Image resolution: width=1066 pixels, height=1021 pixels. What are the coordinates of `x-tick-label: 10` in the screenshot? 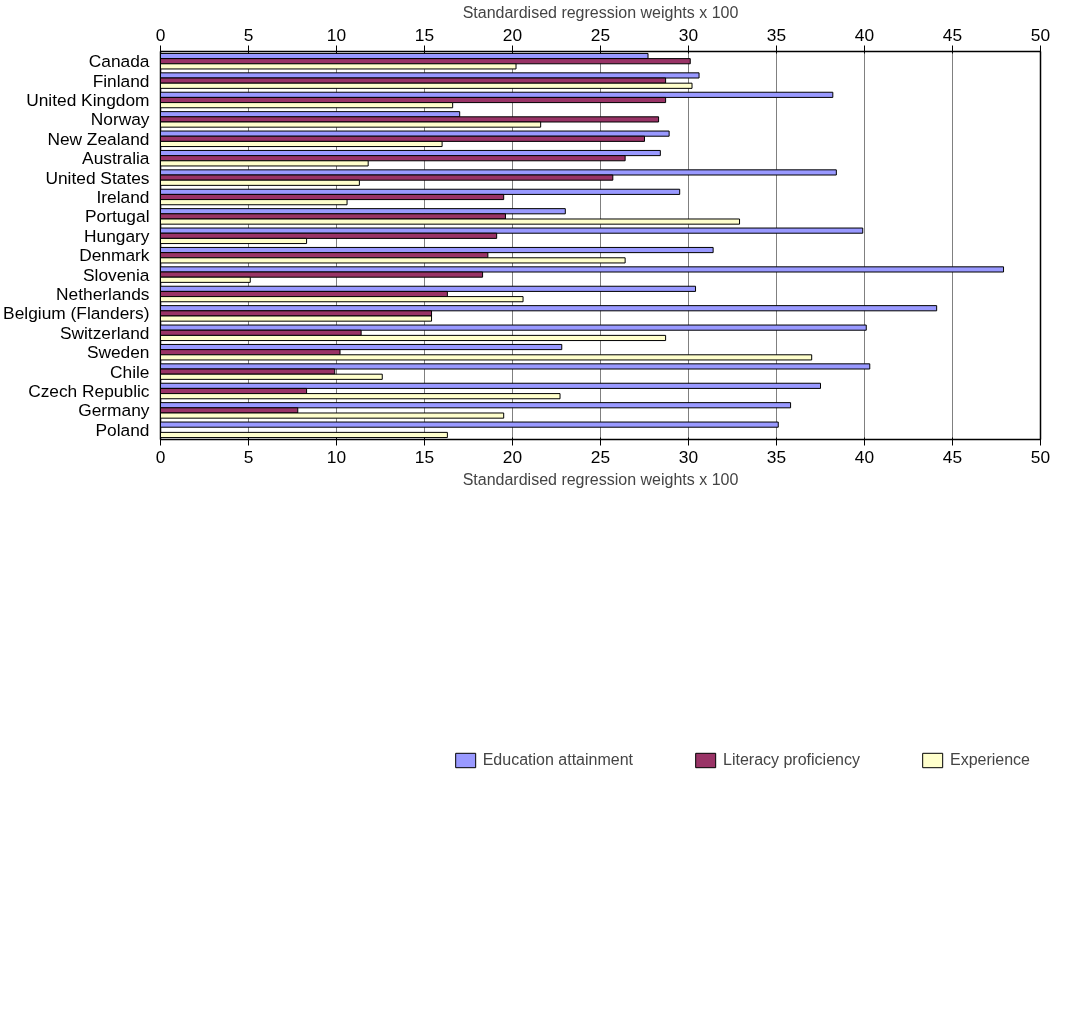 It's located at (336, 34).